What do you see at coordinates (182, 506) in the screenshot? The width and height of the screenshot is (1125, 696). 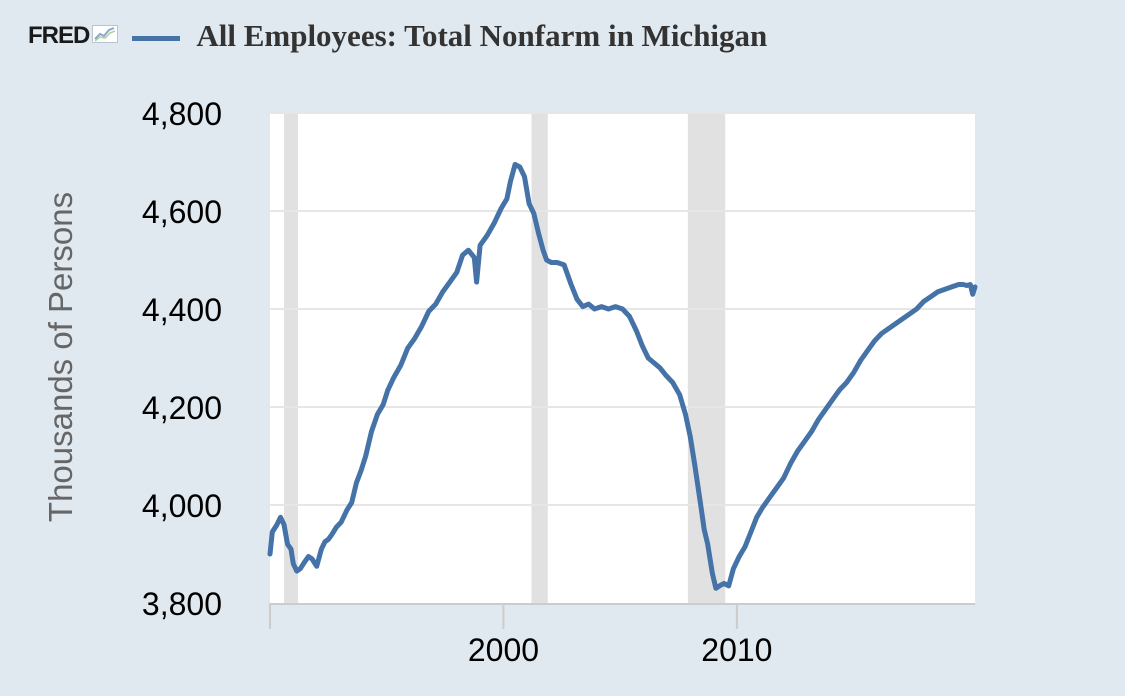 I see `y-tick-label: 4,000` at bounding box center [182, 506].